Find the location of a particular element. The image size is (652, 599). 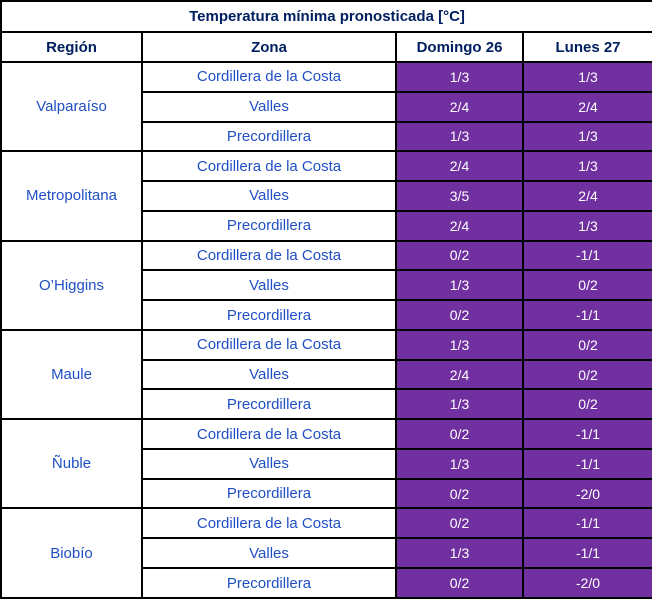

column-header-region: Región is located at coordinates (71, 47).